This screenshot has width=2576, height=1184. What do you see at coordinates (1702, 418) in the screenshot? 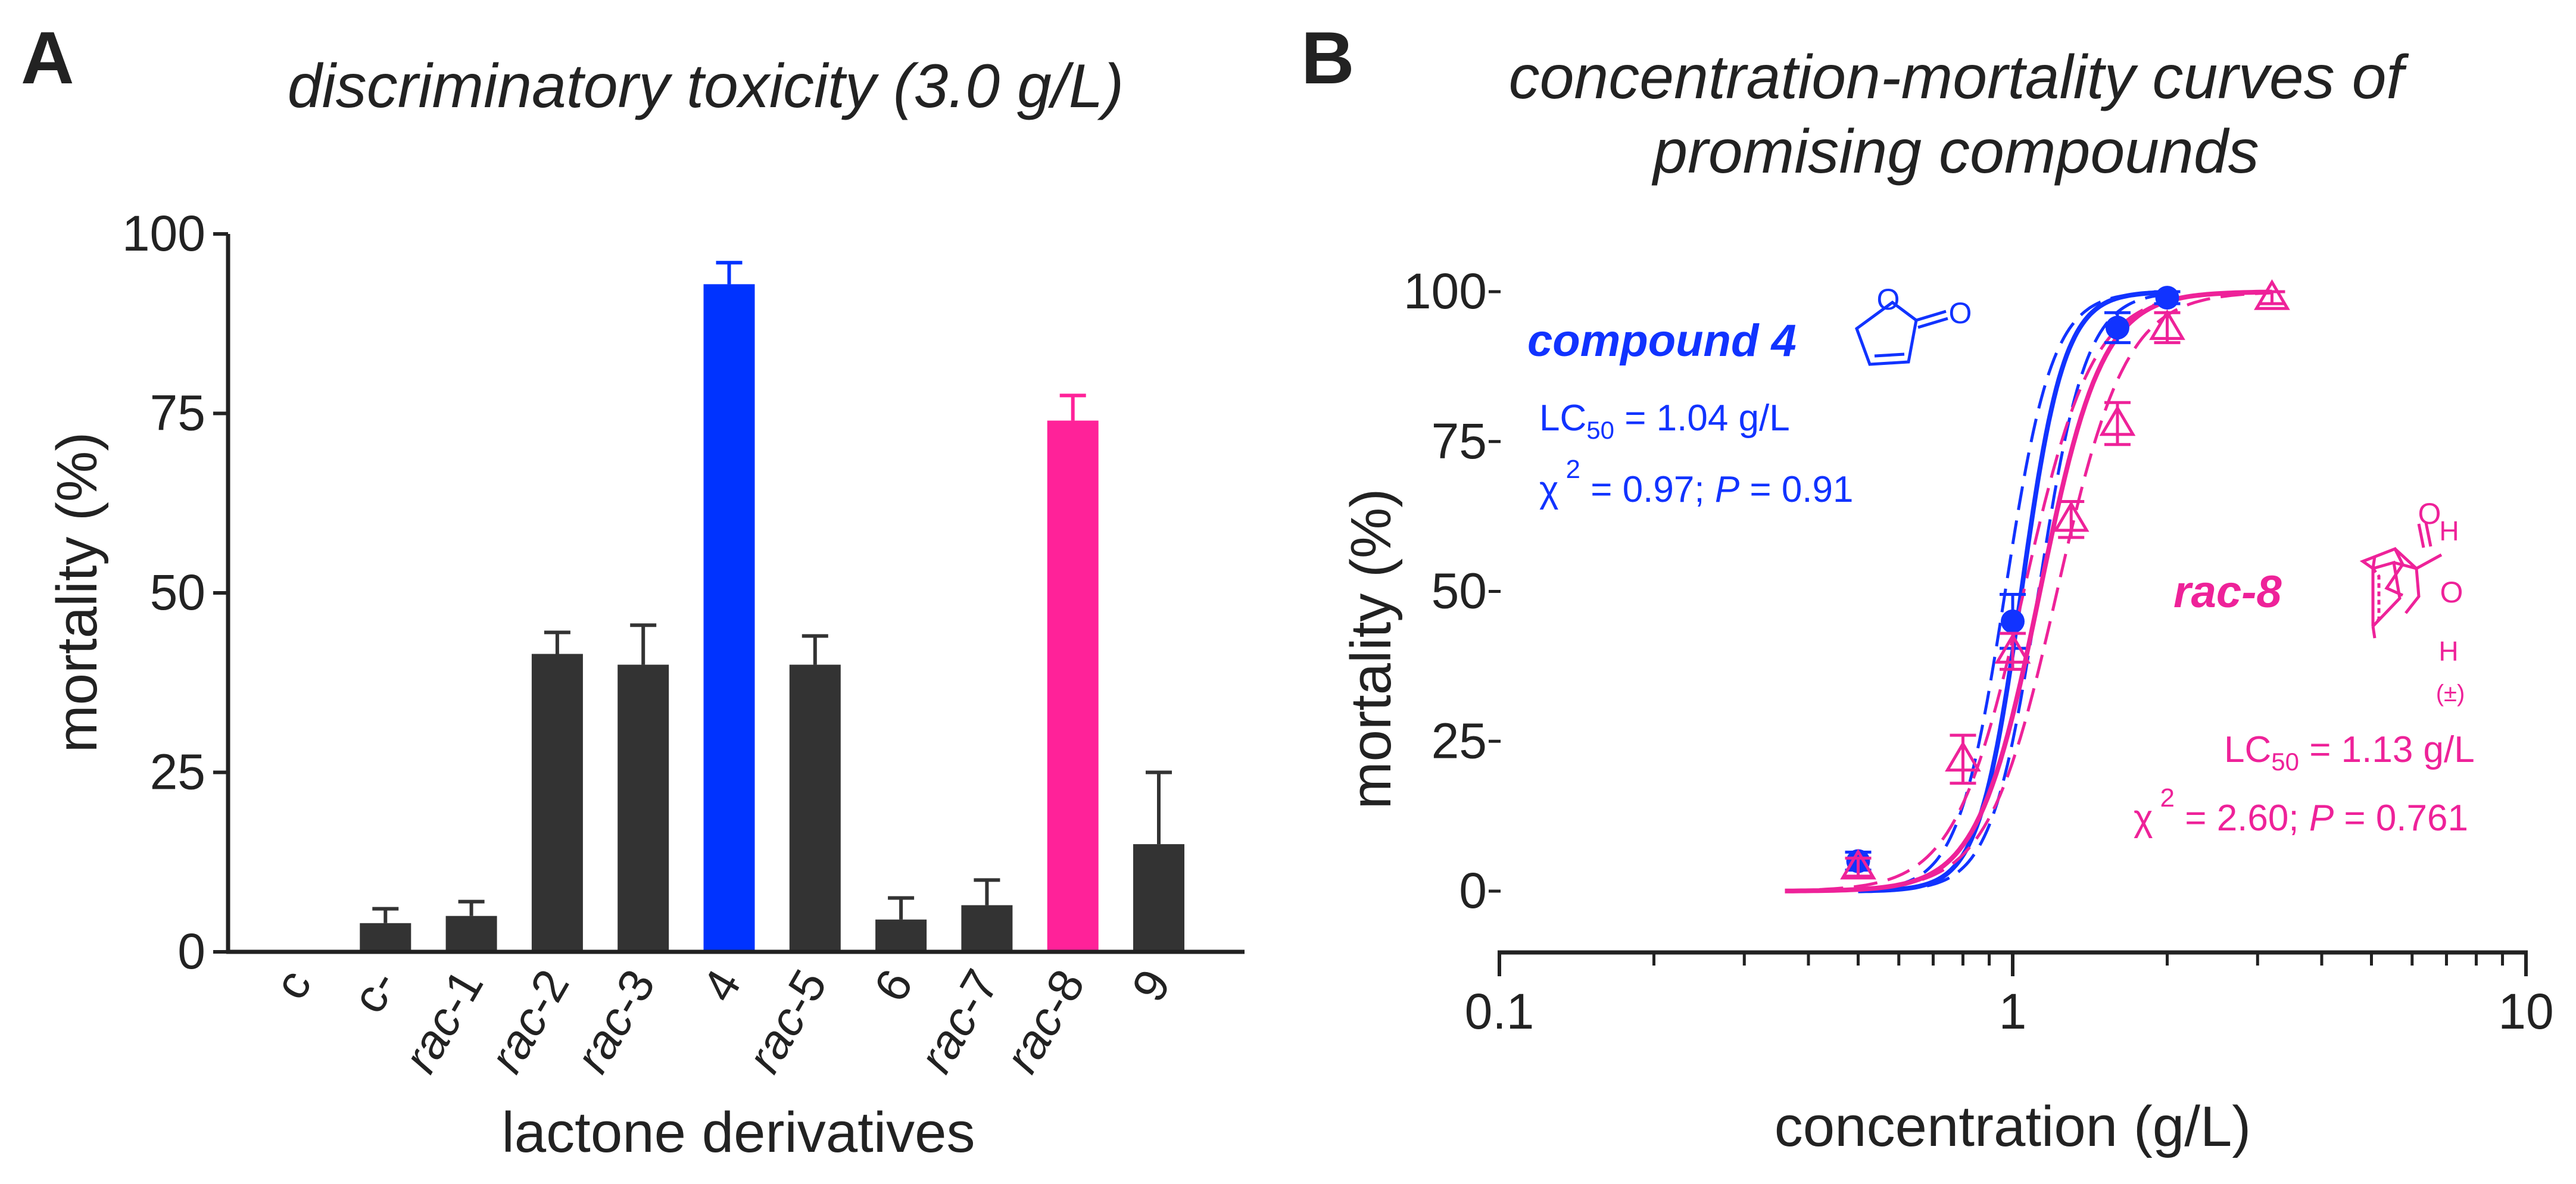
I see `compound-4-lc-value: = 1.04 g/L` at bounding box center [1702, 418].